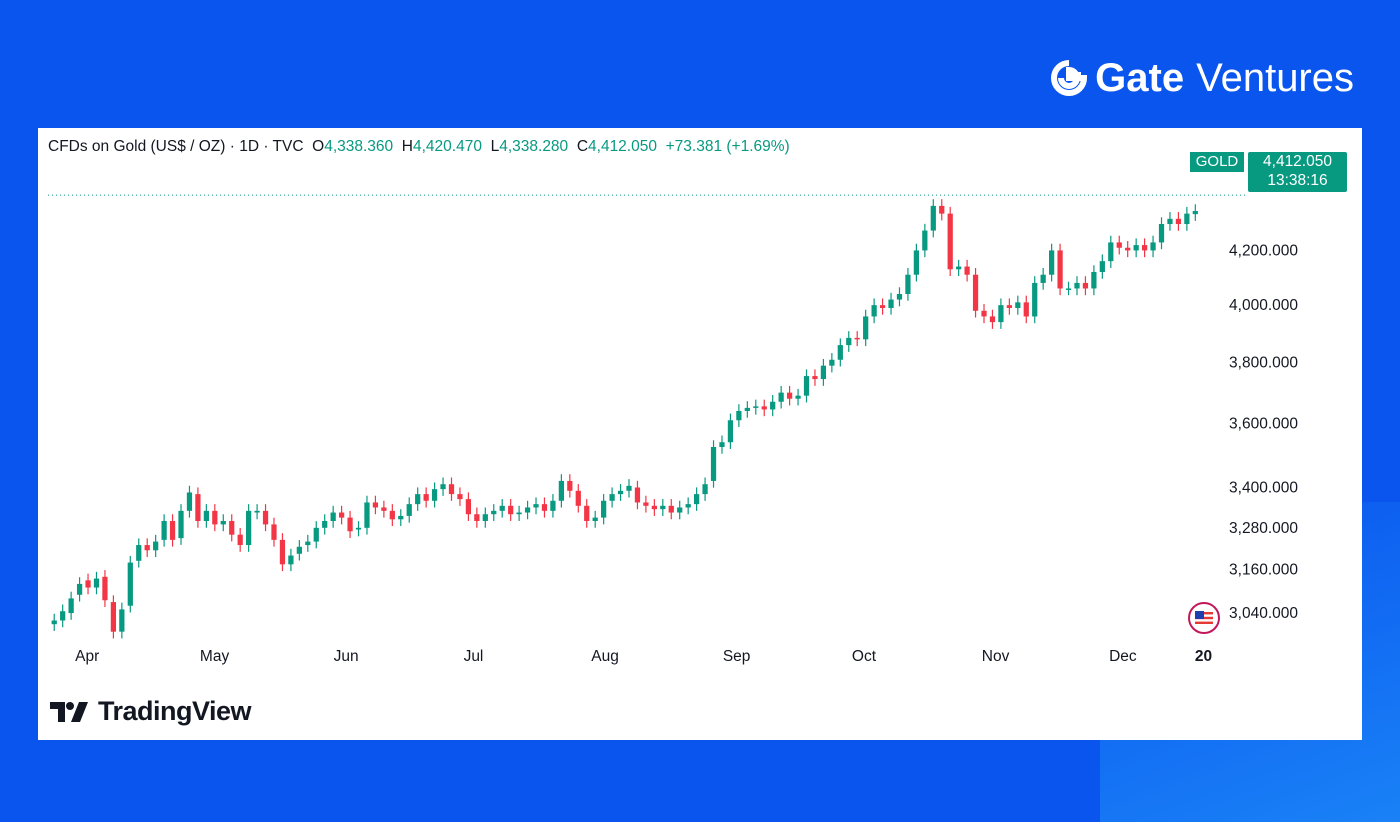  I want to click on y-tick-label: 3,400.000, so click(1263, 488).